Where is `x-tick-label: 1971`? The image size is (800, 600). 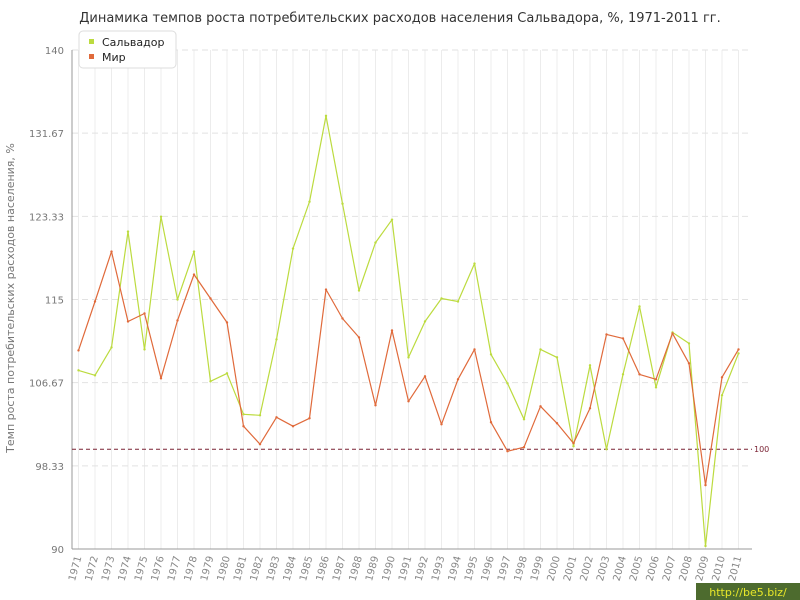
x-tick-label: 1971 is located at coordinates (75, 568).